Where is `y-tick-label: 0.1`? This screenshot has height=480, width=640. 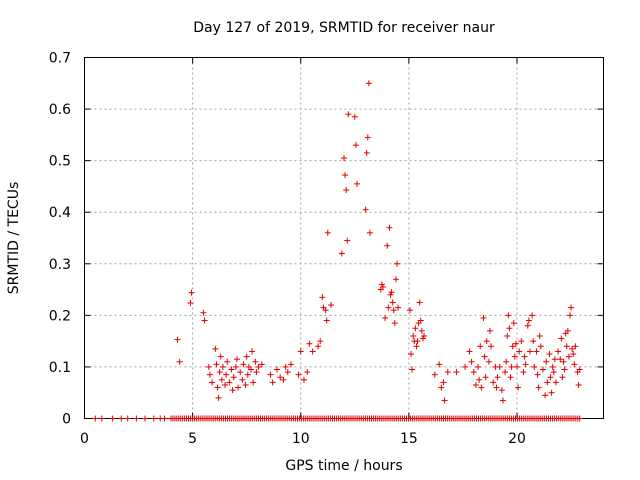 y-tick-label: 0.1 is located at coordinates (60, 368).